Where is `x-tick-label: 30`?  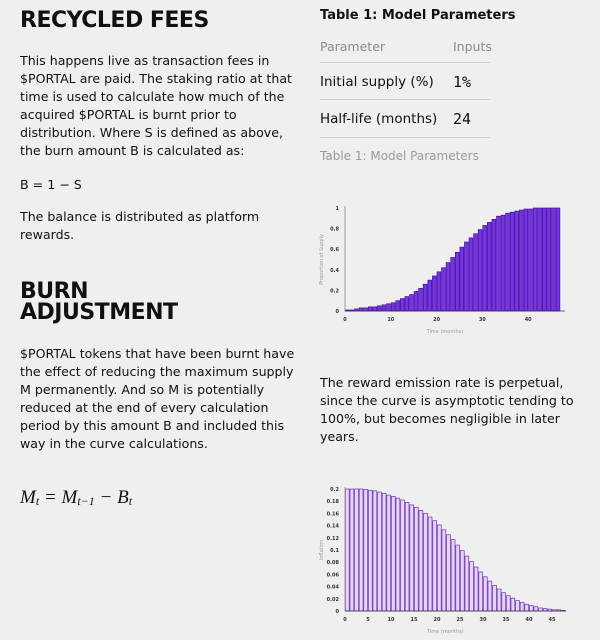 x-tick-label: 30 is located at coordinates (483, 620).